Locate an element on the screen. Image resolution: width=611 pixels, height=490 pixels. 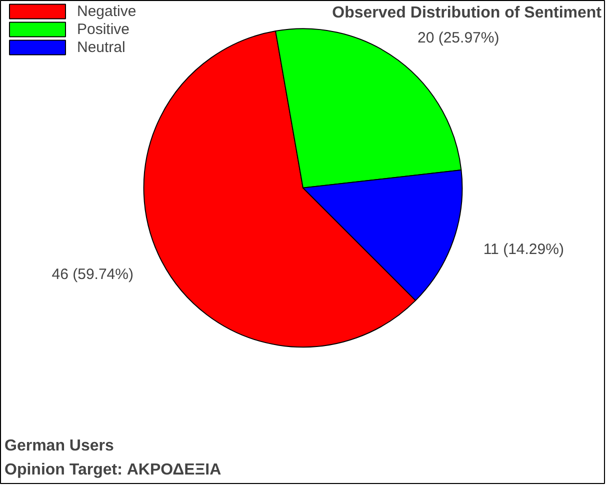
data-label: 46 (59.74%) is located at coordinates (93, 274).